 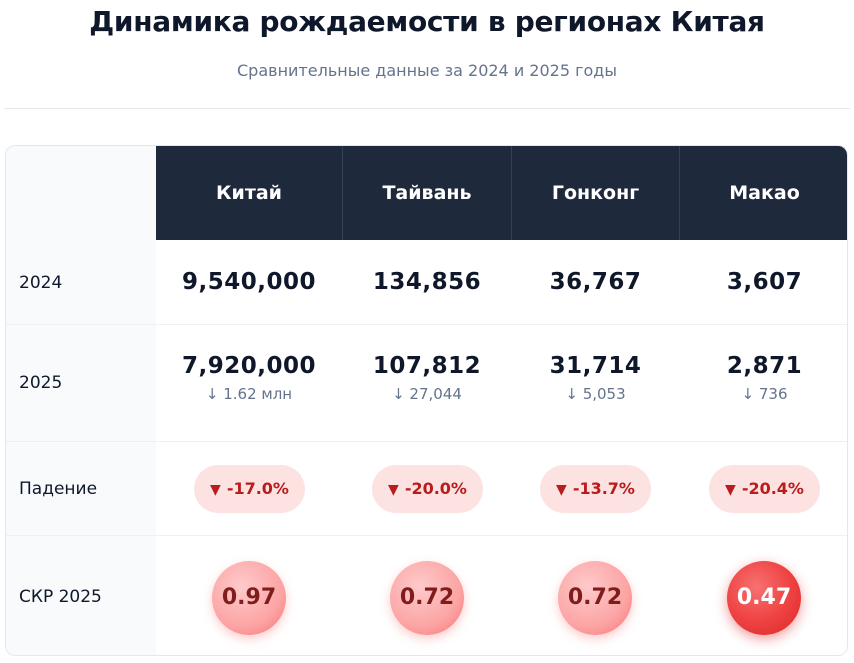 What do you see at coordinates (603, 488) in the screenshot?
I see `decline-value: -13.7%` at bounding box center [603, 488].